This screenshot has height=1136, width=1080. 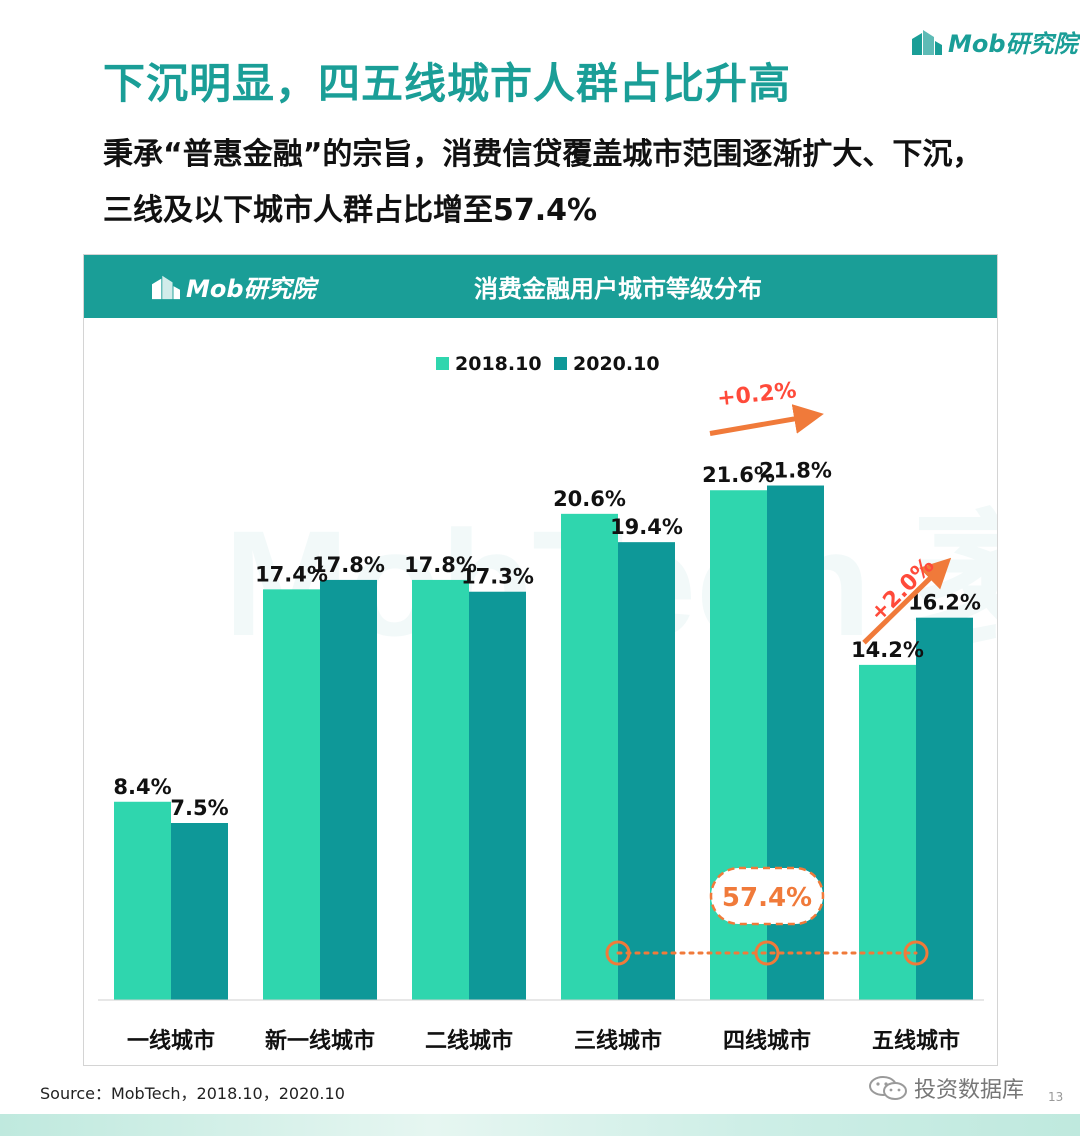 I want to click on x-tick-label: 五线城市, so click(x=916, y=1041).